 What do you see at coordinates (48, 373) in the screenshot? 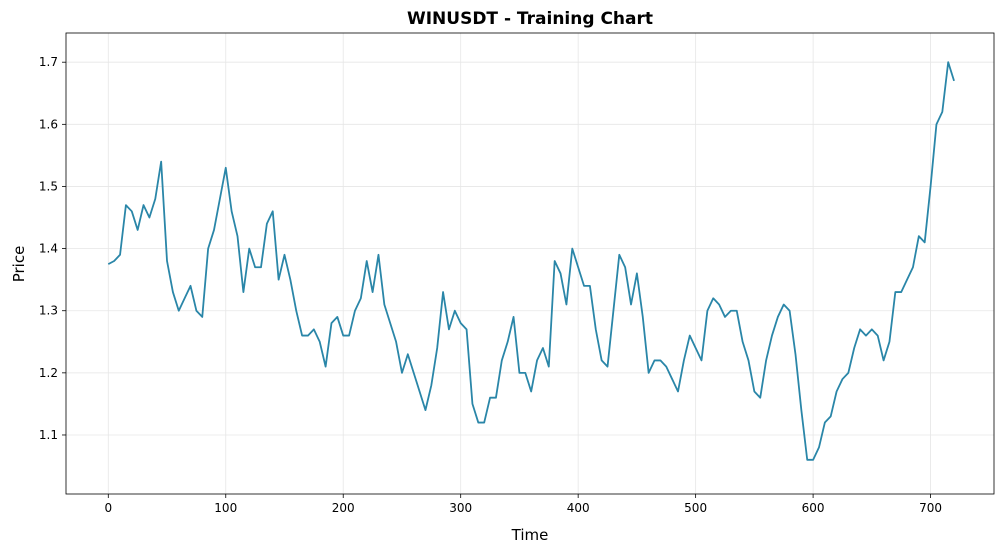
I see `y-tick-label: 1.2` at bounding box center [48, 373].